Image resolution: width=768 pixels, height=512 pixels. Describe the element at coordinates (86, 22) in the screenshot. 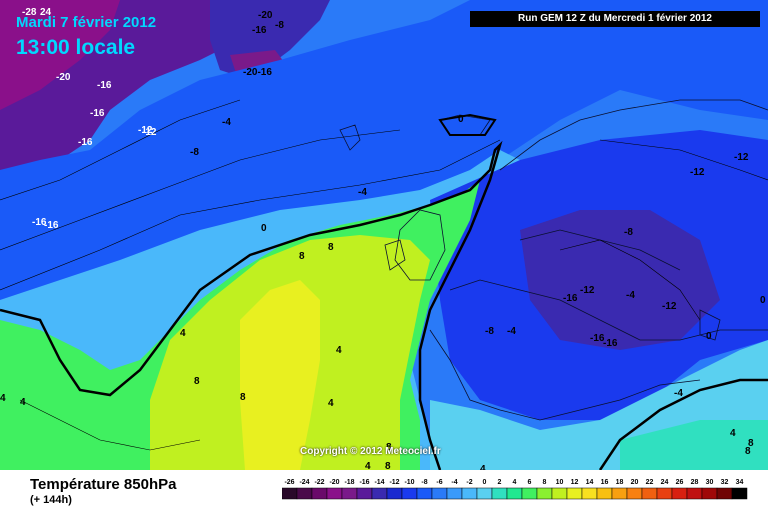

I see `forecast-date: Mardi 7 février 2012` at that location.